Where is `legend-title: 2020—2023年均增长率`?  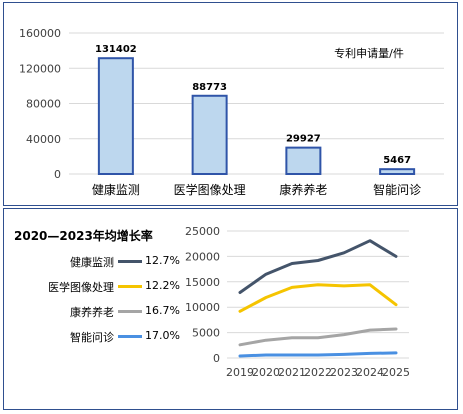
legend-title: 2020—2023年均增长率 is located at coordinates (83, 236).